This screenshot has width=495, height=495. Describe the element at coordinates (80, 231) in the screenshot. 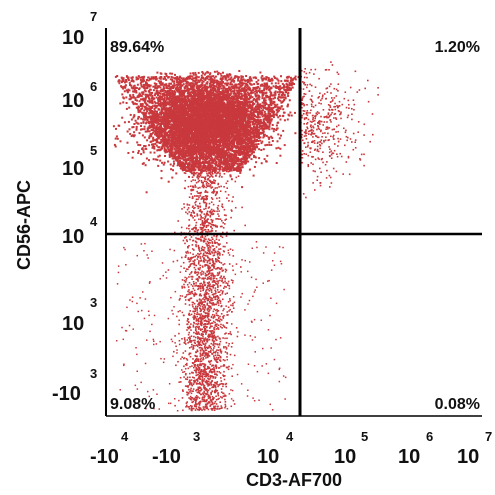

I see `y-tick-label: 10 4` at that location.